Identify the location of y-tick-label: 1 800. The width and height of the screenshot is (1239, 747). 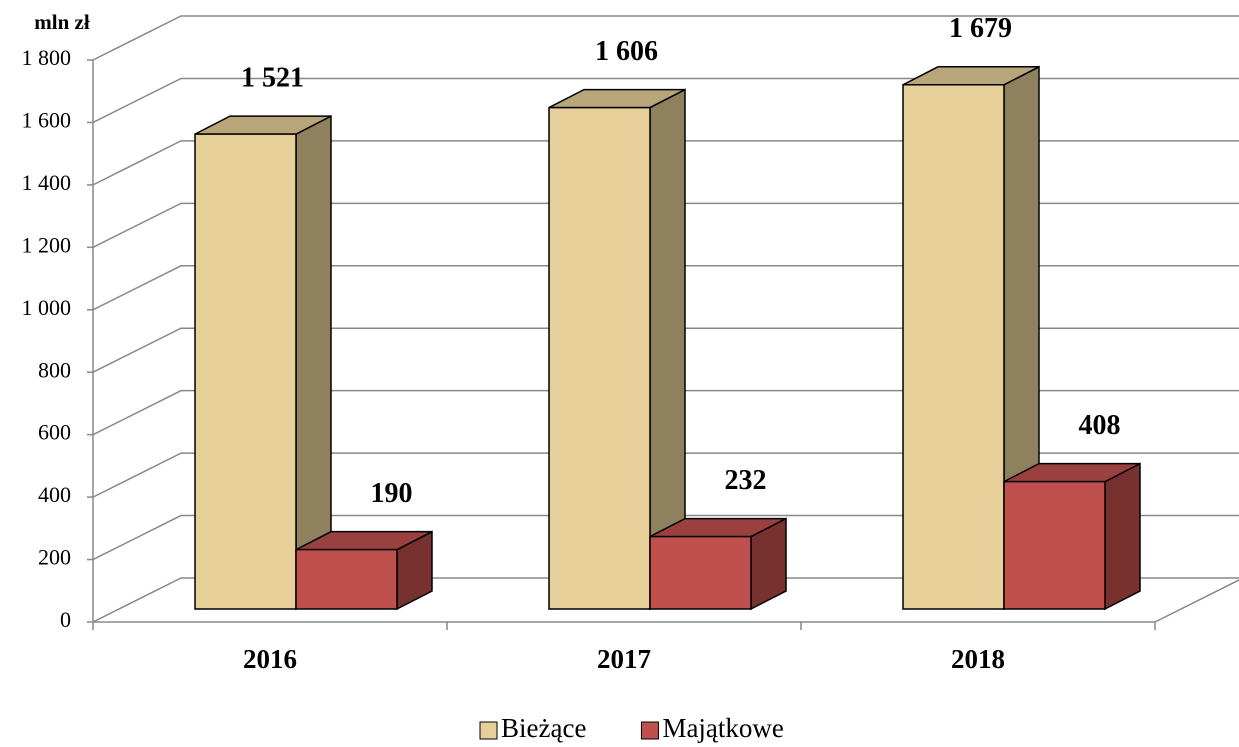
(47, 57).